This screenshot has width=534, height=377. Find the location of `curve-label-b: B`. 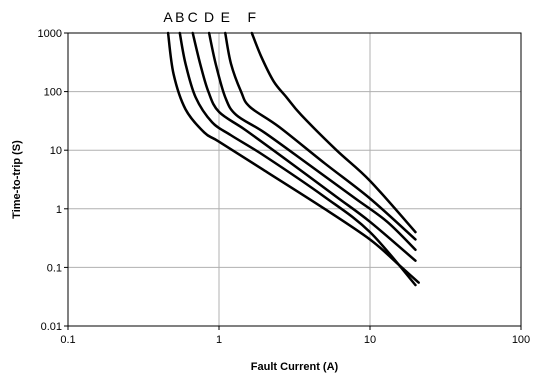

curve-label-b: B is located at coordinates (179, 17).